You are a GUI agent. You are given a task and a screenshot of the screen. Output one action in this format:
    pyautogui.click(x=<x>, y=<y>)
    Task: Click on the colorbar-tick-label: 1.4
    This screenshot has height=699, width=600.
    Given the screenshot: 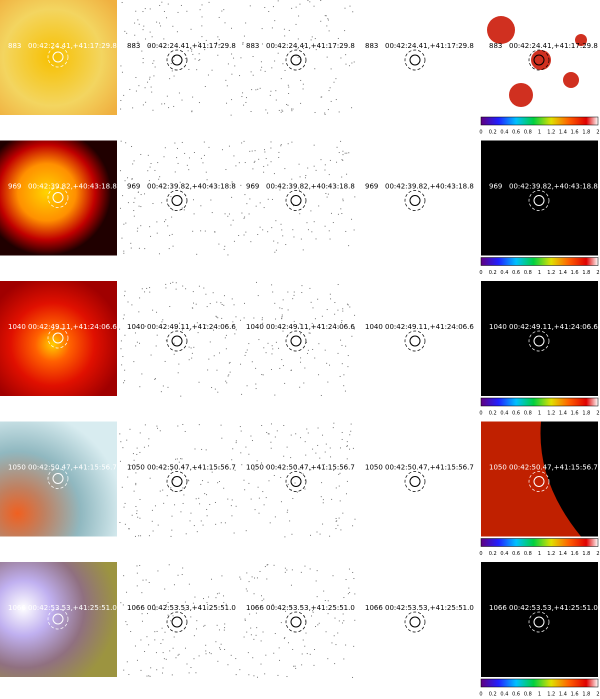 What is the action you would take?
    pyautogui.click(x=563, y=554)
    